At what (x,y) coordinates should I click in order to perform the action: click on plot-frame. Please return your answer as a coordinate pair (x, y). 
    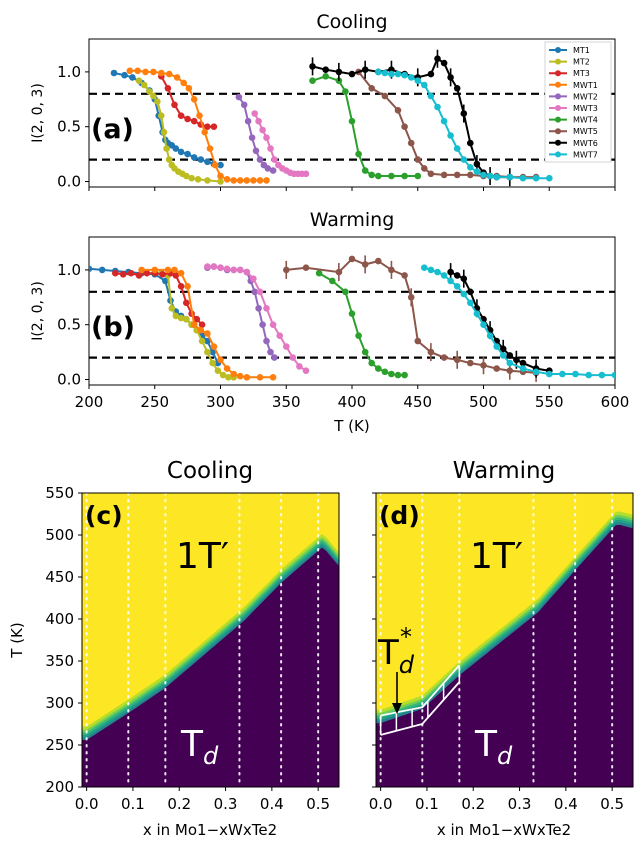
    Looking at the image, I should click on (504, 640).